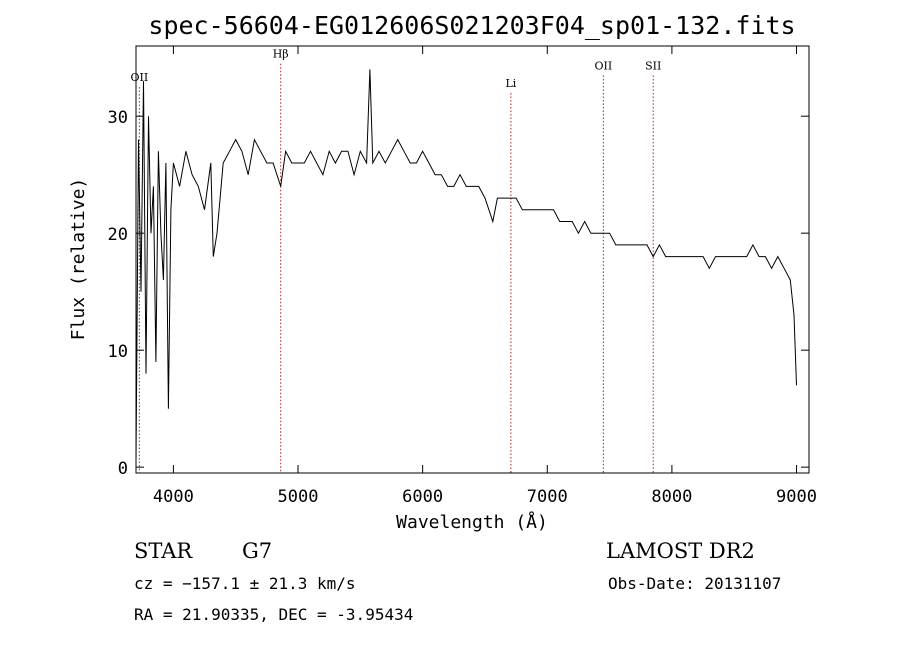 This screenshot has height=649, width=900. I want to click on redshift-value: cz = −157.1 ± 21.3 km/s, so click(245, 583).